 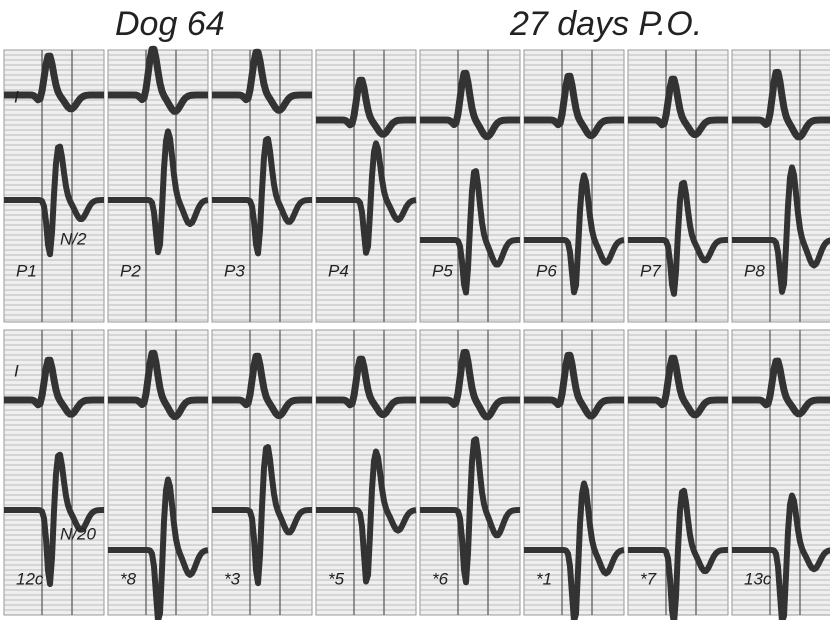 What do you see at coordinates (440, 578) in the screenshot?
I see `panel-label: *6` at bounding box center [440, 578].